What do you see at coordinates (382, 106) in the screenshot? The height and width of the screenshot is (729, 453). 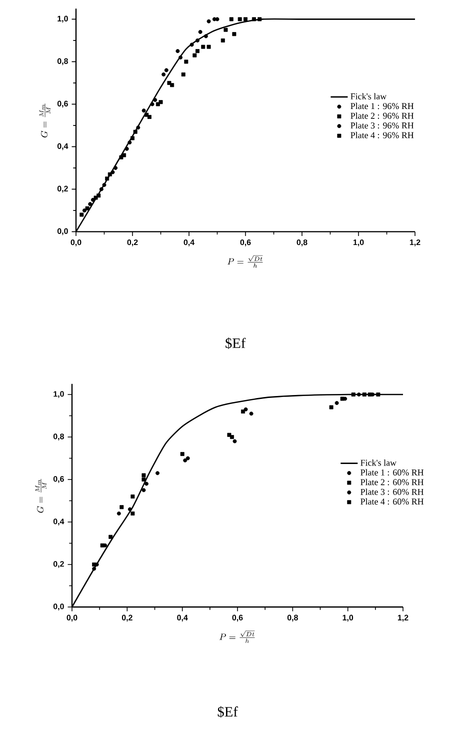 I see `legend-label: Plate 1 : 96% RH` at bounding box center [382, 106].